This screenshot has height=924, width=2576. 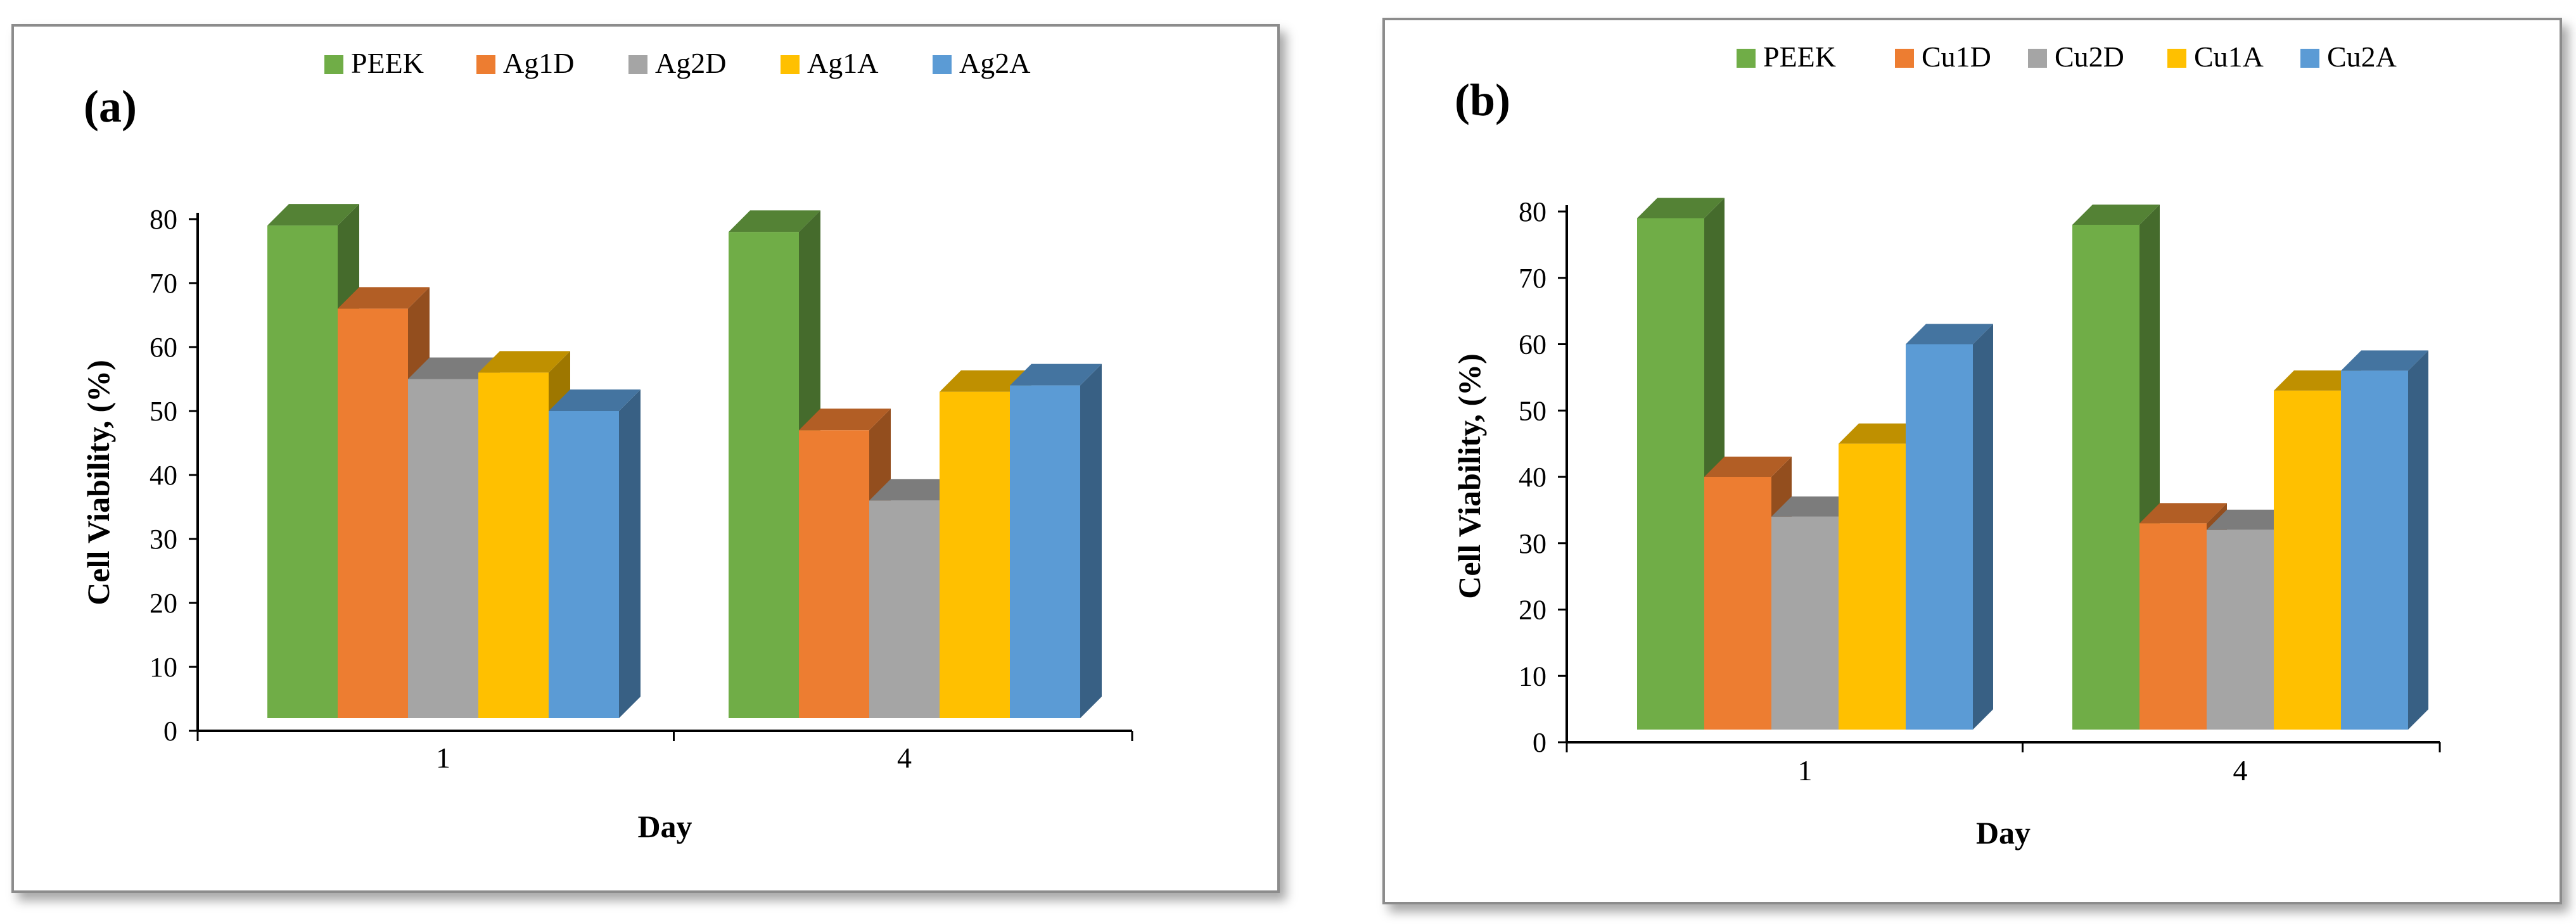 I want to click on bar-cu1a-day-4-top, so click(x=2317, y=380).